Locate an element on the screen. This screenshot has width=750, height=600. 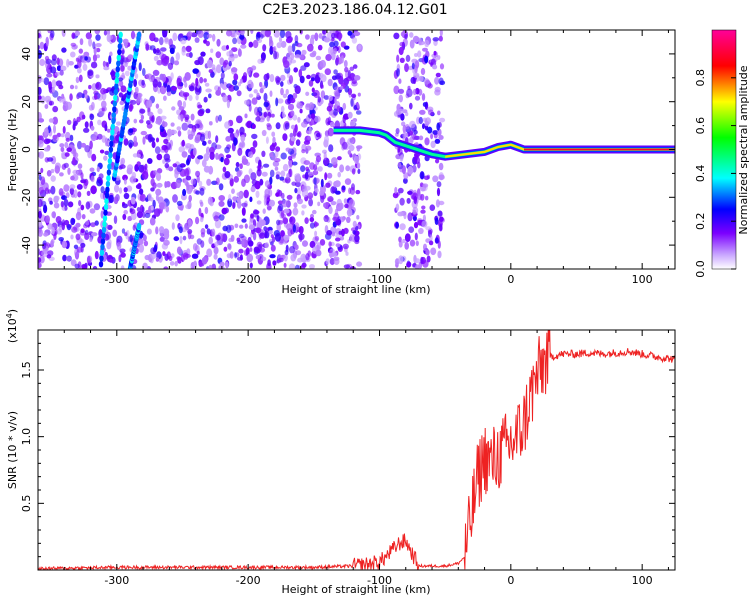
y-tick-label: 0.5 is located at coordinates (26, 504).